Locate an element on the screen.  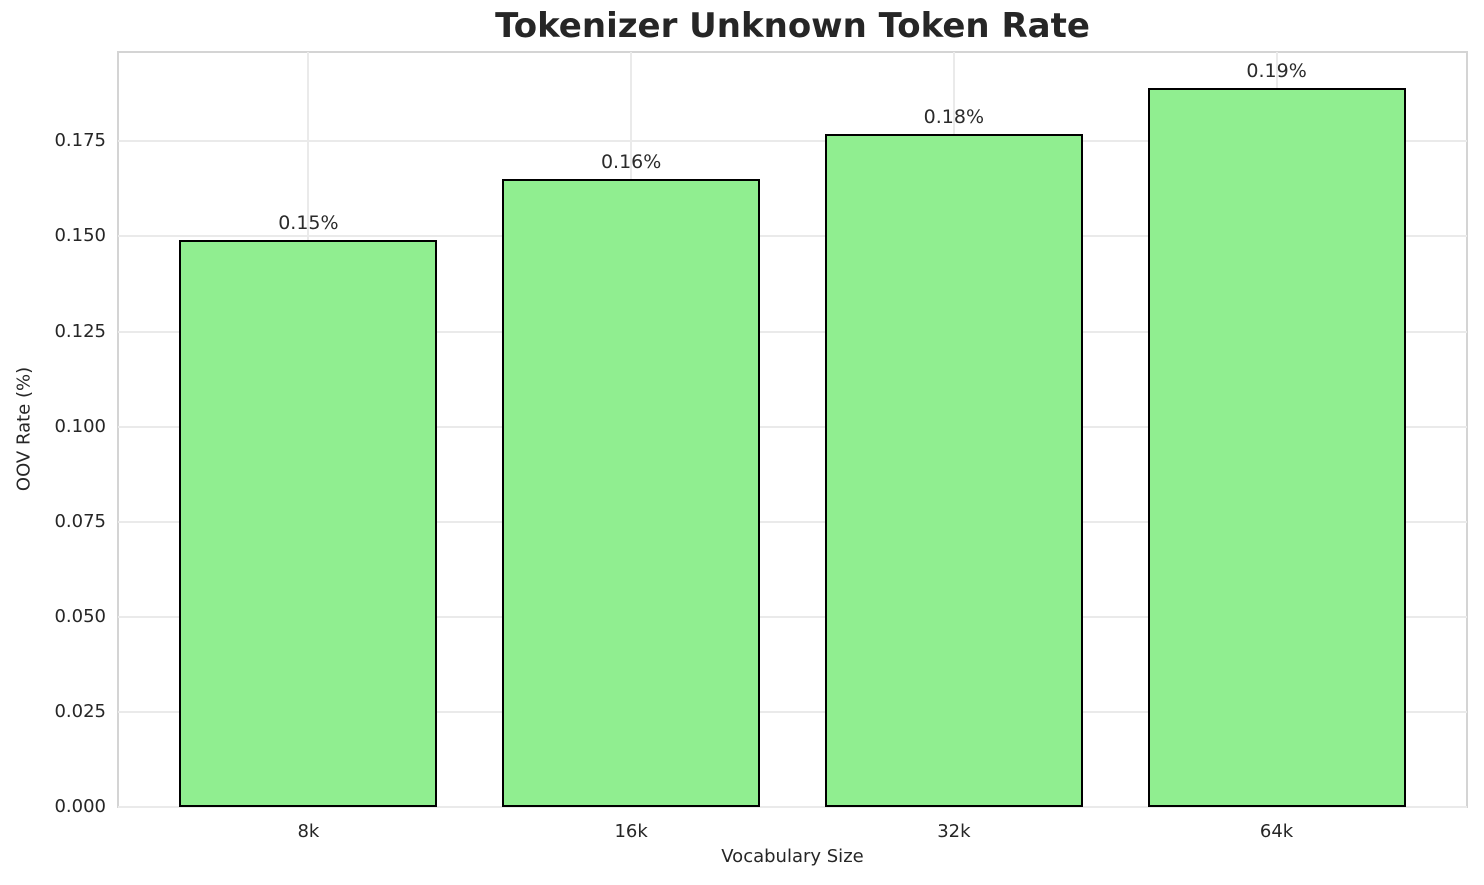
y-tick-label: 0.000 is located at coordinates (80, 806).